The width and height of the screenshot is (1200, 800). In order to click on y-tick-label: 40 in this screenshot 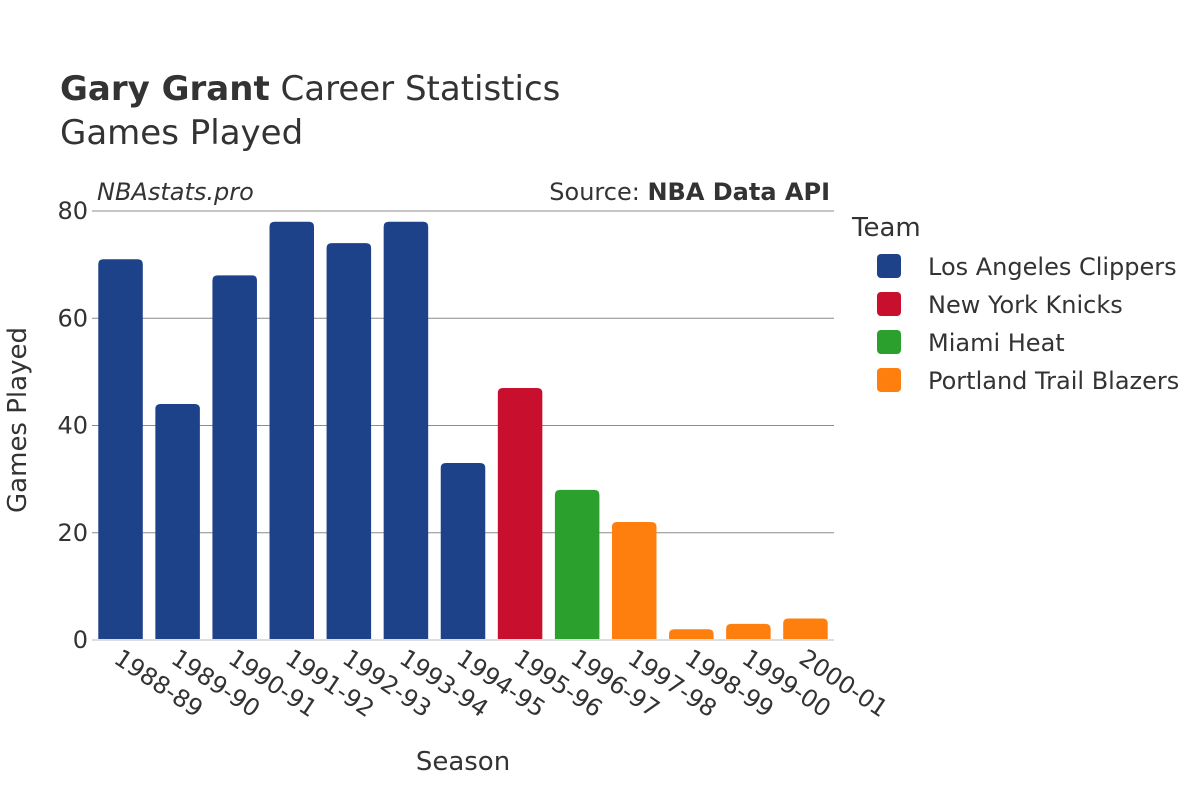, I will do `click(72, 426)`.